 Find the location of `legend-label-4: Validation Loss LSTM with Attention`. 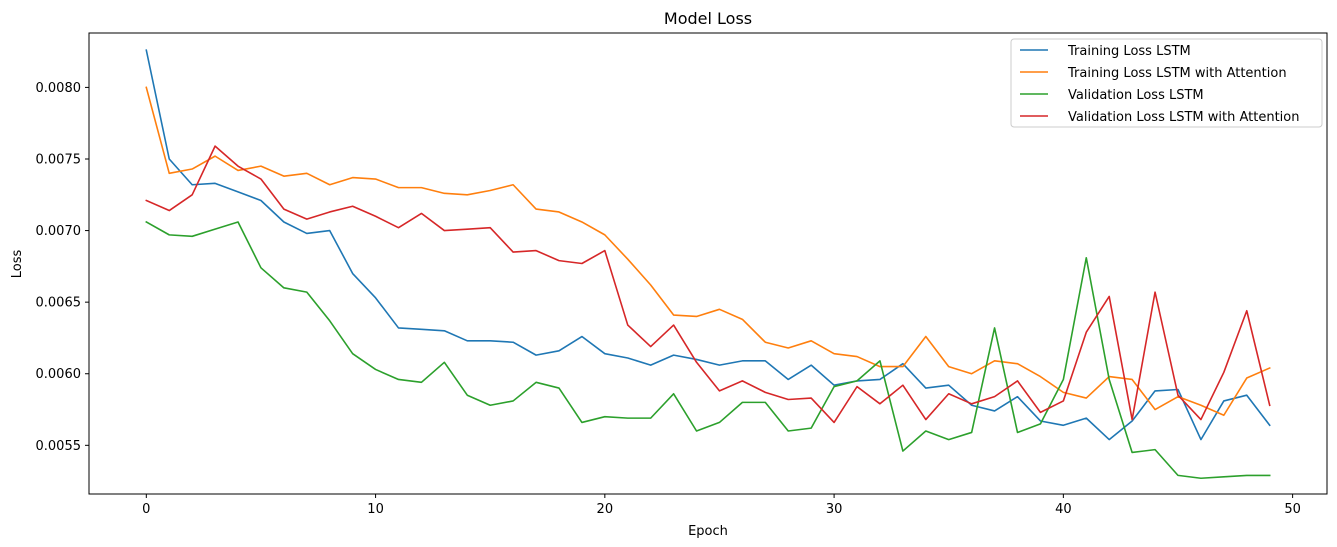

legend-label-4: Validation Loss LSTM with Attention is located at coordinates (1183, 117).